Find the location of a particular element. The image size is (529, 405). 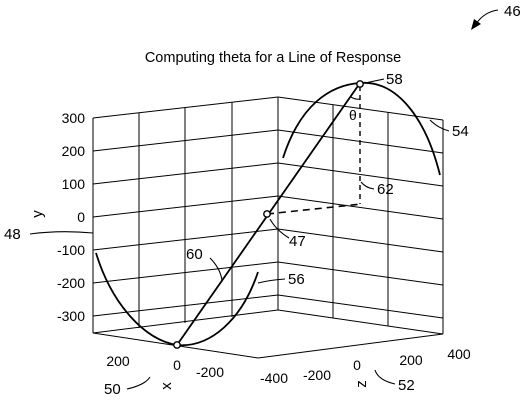

ref-54: 54 is located at coordinates (460, 131).